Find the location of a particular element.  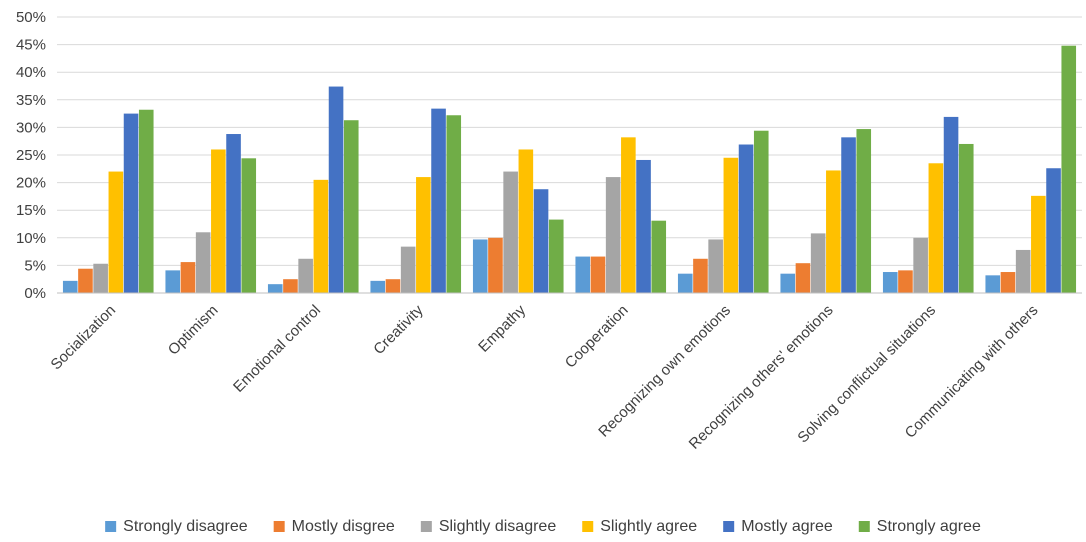

x-category-label: Creativity is located at coordinates (398, 329).